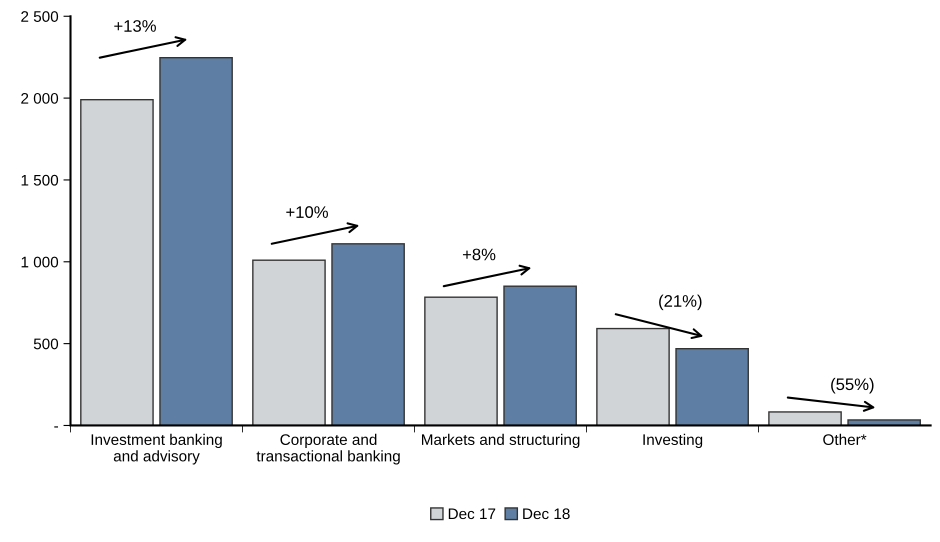  What do you see at coordinates (39, 98) in the screenshot?
I see `y-tick-label: 2 000` at bounding box center [39, 98].